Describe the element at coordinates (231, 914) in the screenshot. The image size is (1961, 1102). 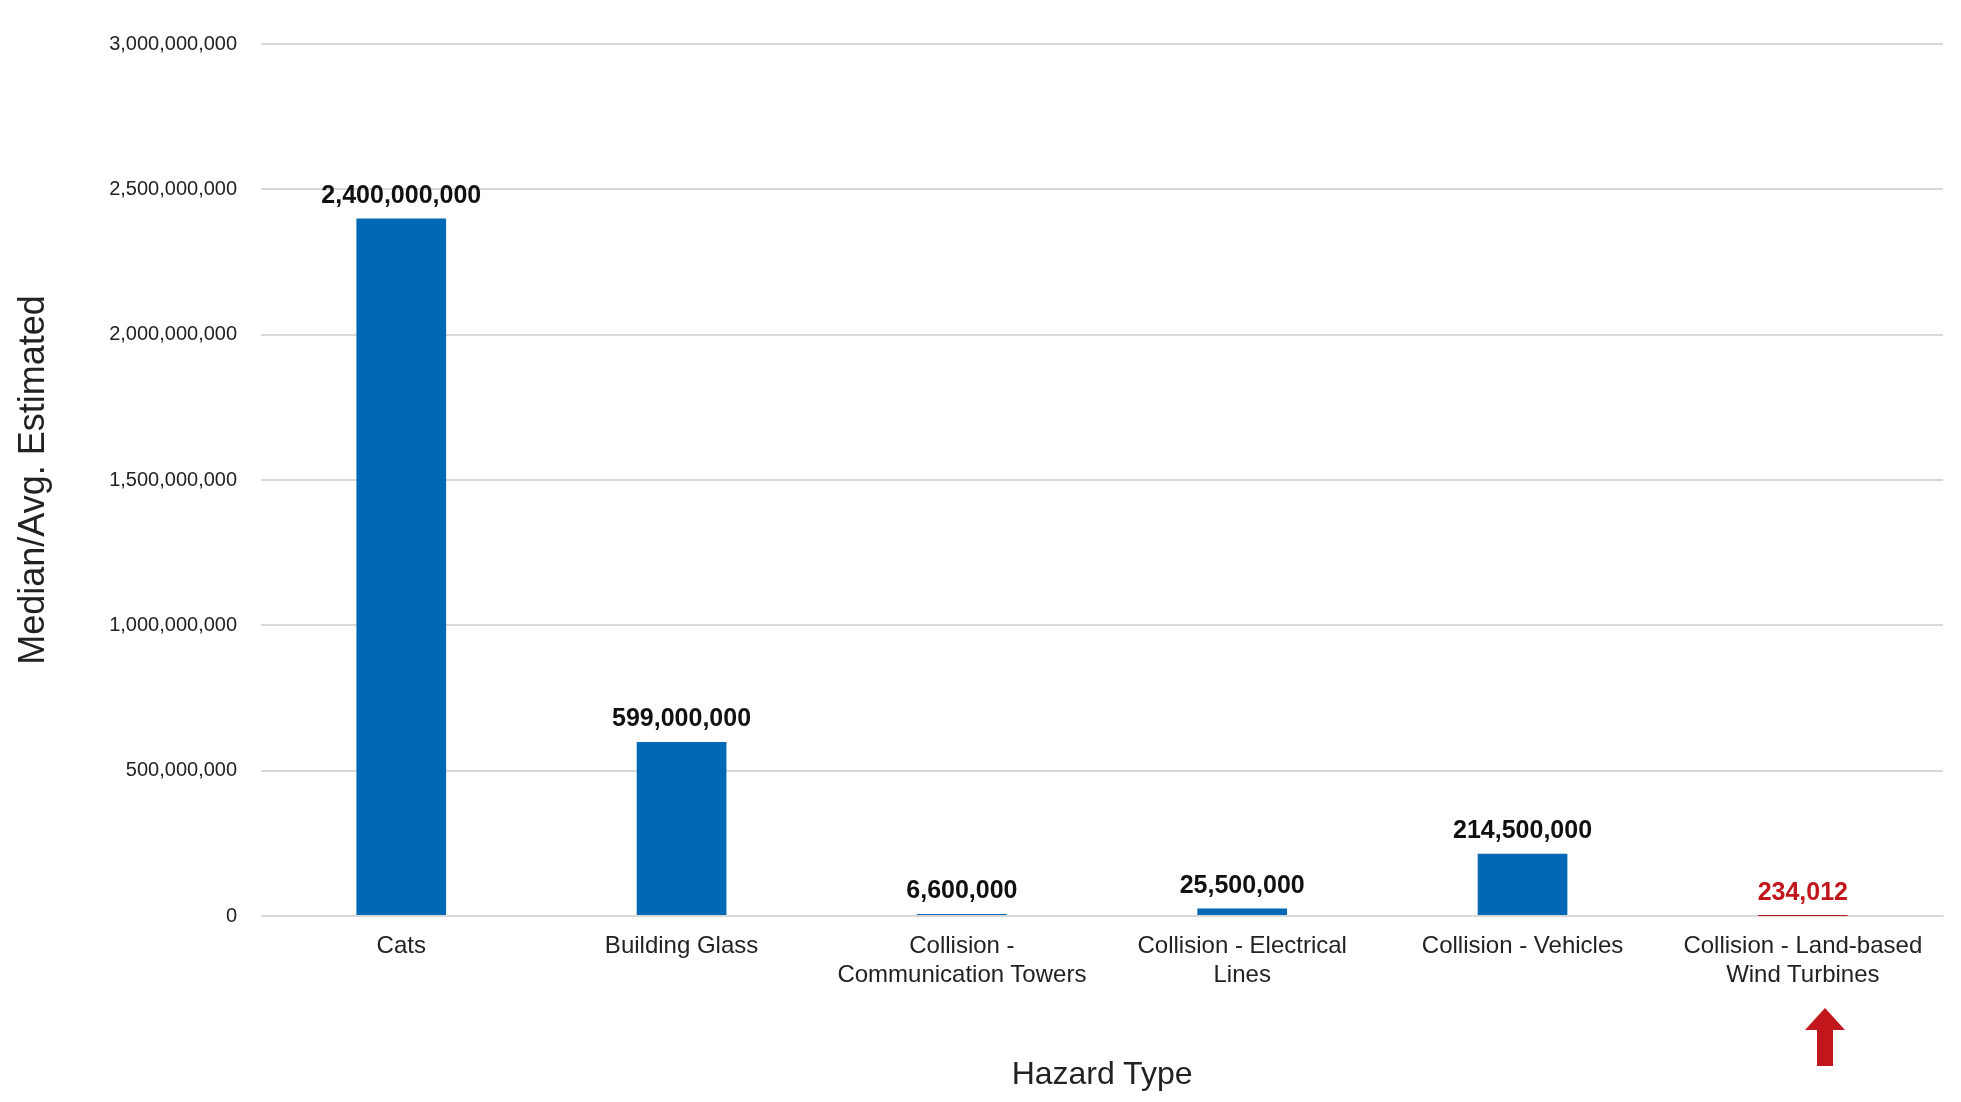
I see `y-tick-label: 0` at that location.